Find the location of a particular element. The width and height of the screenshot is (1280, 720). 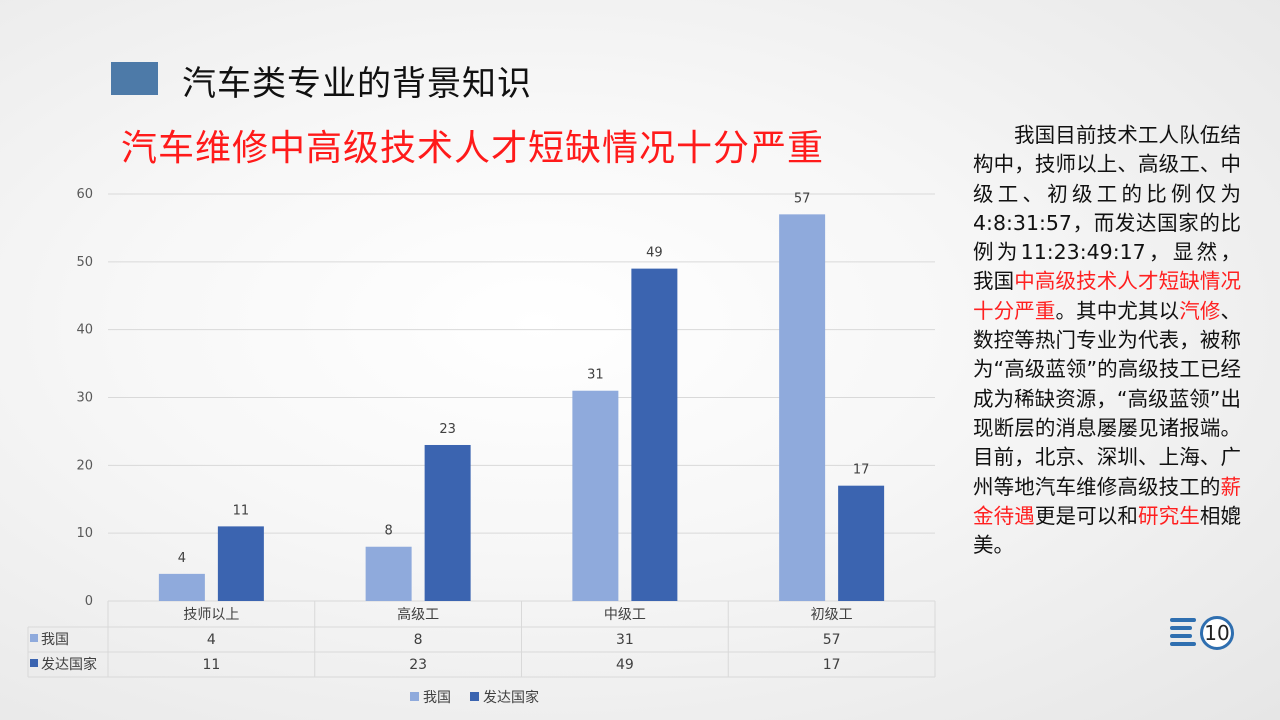

data-label: 4 is located at coordinates (182, 558).